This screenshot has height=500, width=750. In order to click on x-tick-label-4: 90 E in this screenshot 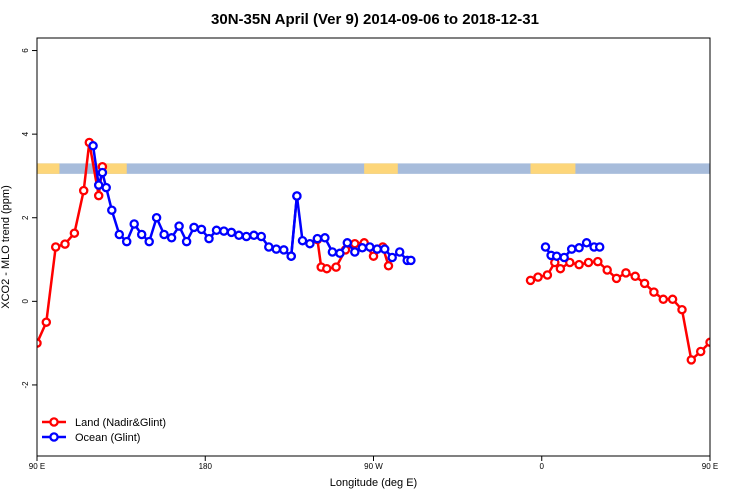, I will do `click(710, 466)`.